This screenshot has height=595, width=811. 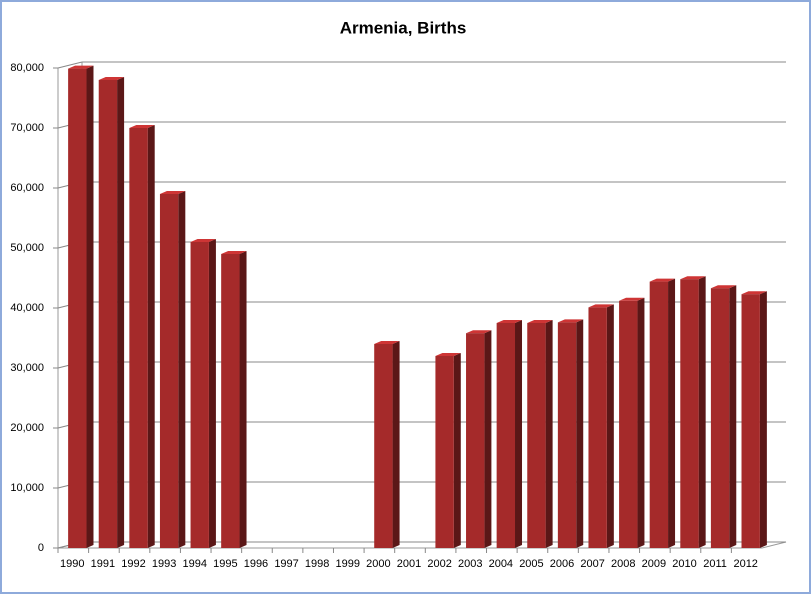 I want to click on y-tick-label: 0, so click(x=41, y=548).